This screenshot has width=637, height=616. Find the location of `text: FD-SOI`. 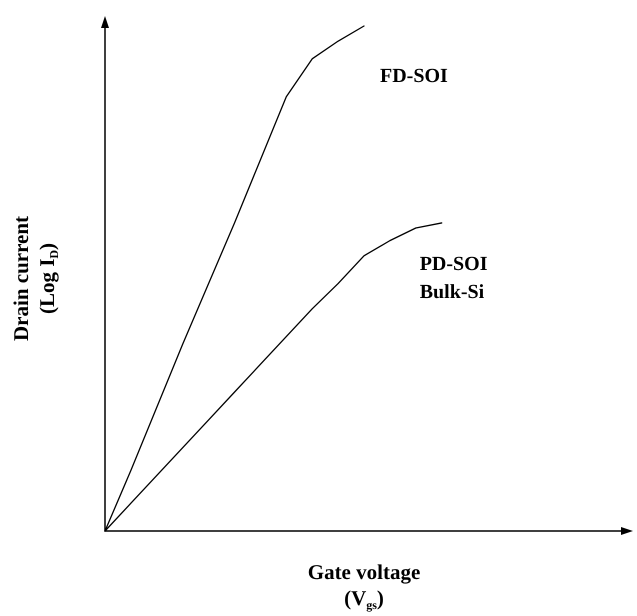

text: FD-SOI is located at coordinates (414, 76).